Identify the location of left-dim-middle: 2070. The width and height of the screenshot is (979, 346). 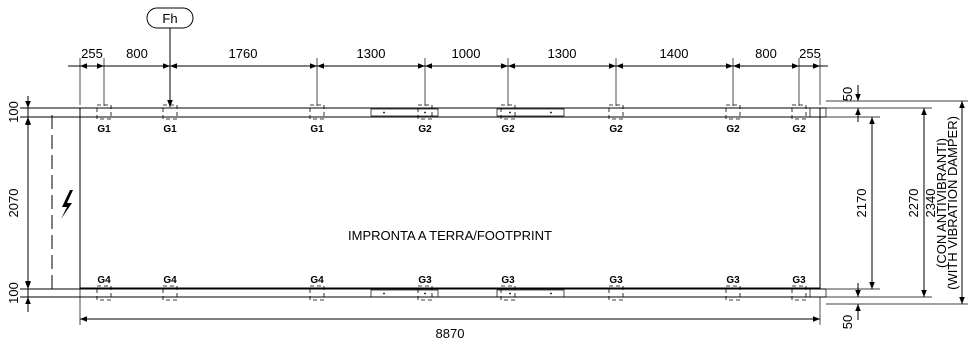
(13, 203).